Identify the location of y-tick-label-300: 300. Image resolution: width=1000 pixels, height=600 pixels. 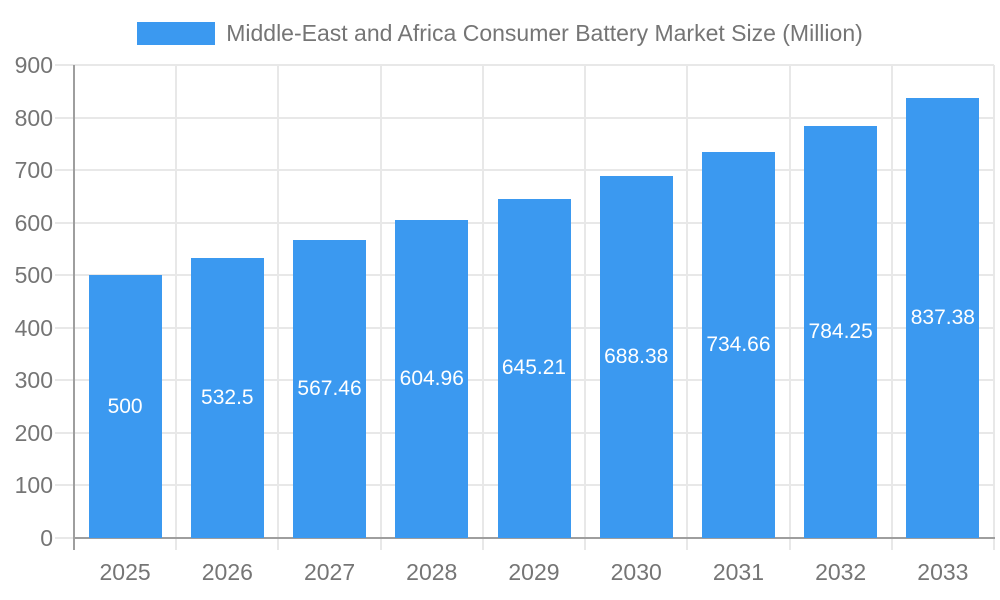
(33, 380).